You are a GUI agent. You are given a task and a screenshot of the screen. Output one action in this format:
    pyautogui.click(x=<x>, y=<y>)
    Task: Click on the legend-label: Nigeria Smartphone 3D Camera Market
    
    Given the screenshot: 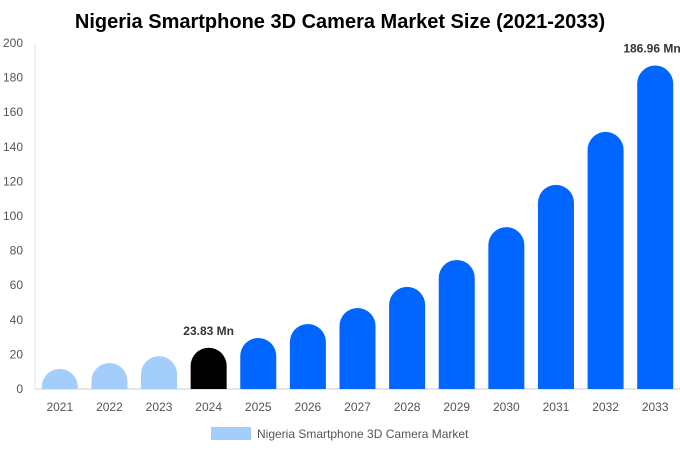 What is the action you would take?
    pyautogui.click(x=363, y=434)
    